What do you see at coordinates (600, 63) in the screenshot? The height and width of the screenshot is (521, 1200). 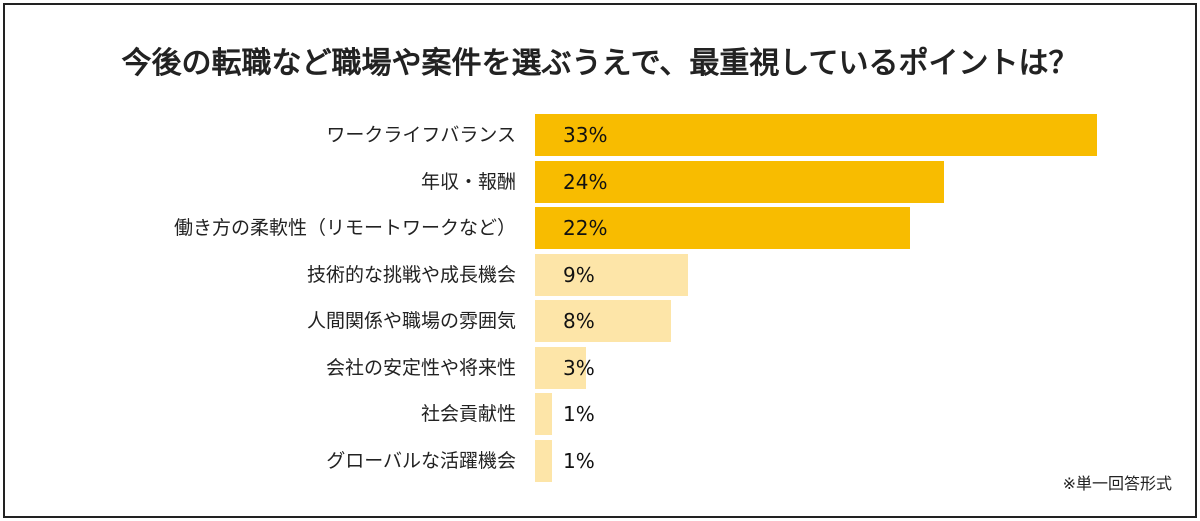 I see `chart-title: 今後の転職など職場や案件を選ぶうえで、最重視しているポイントは？` at bounding box center [600, 63].